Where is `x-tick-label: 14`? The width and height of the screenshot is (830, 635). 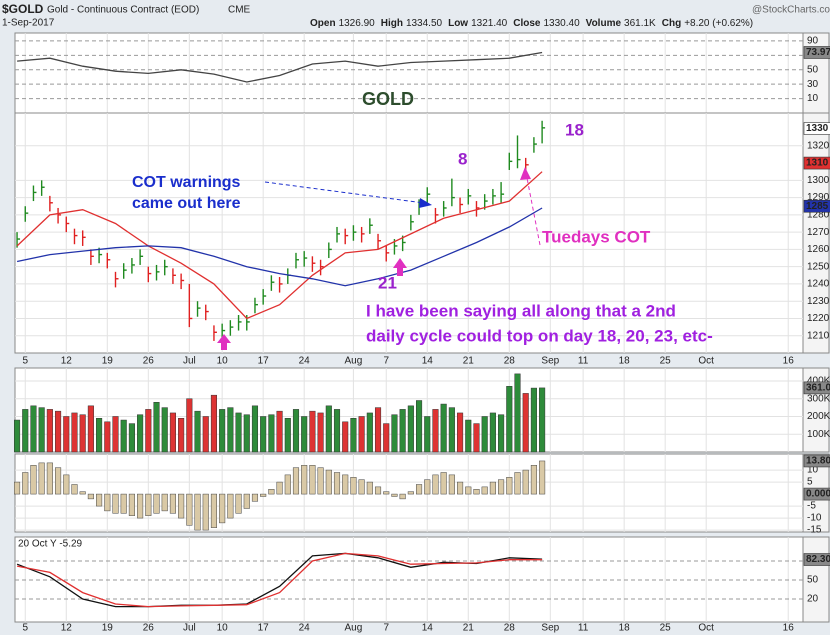 x-tick-label: 14 is located at coordinates (428, 628).